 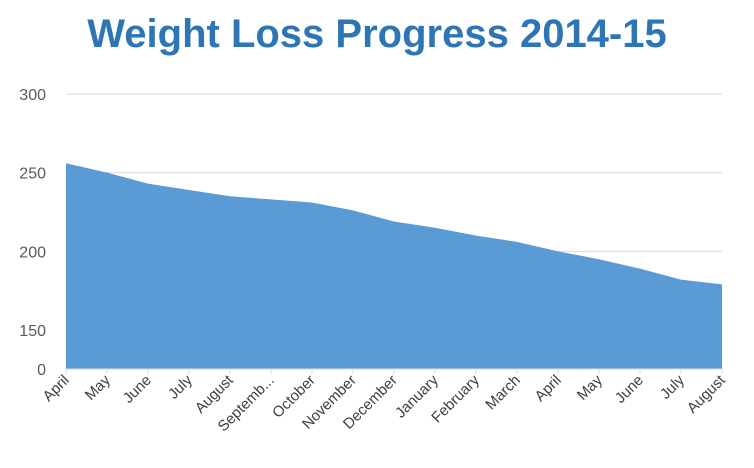 I want to click on y-tick-label: 250, so click(x=32, y=174).